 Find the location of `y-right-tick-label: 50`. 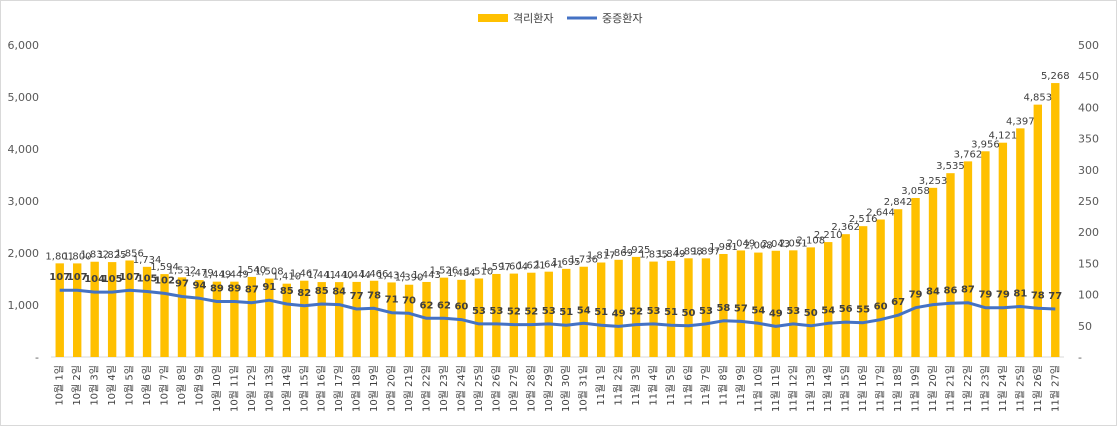

y-right-tick-label: 50 is located at coordinates (1085, 326).